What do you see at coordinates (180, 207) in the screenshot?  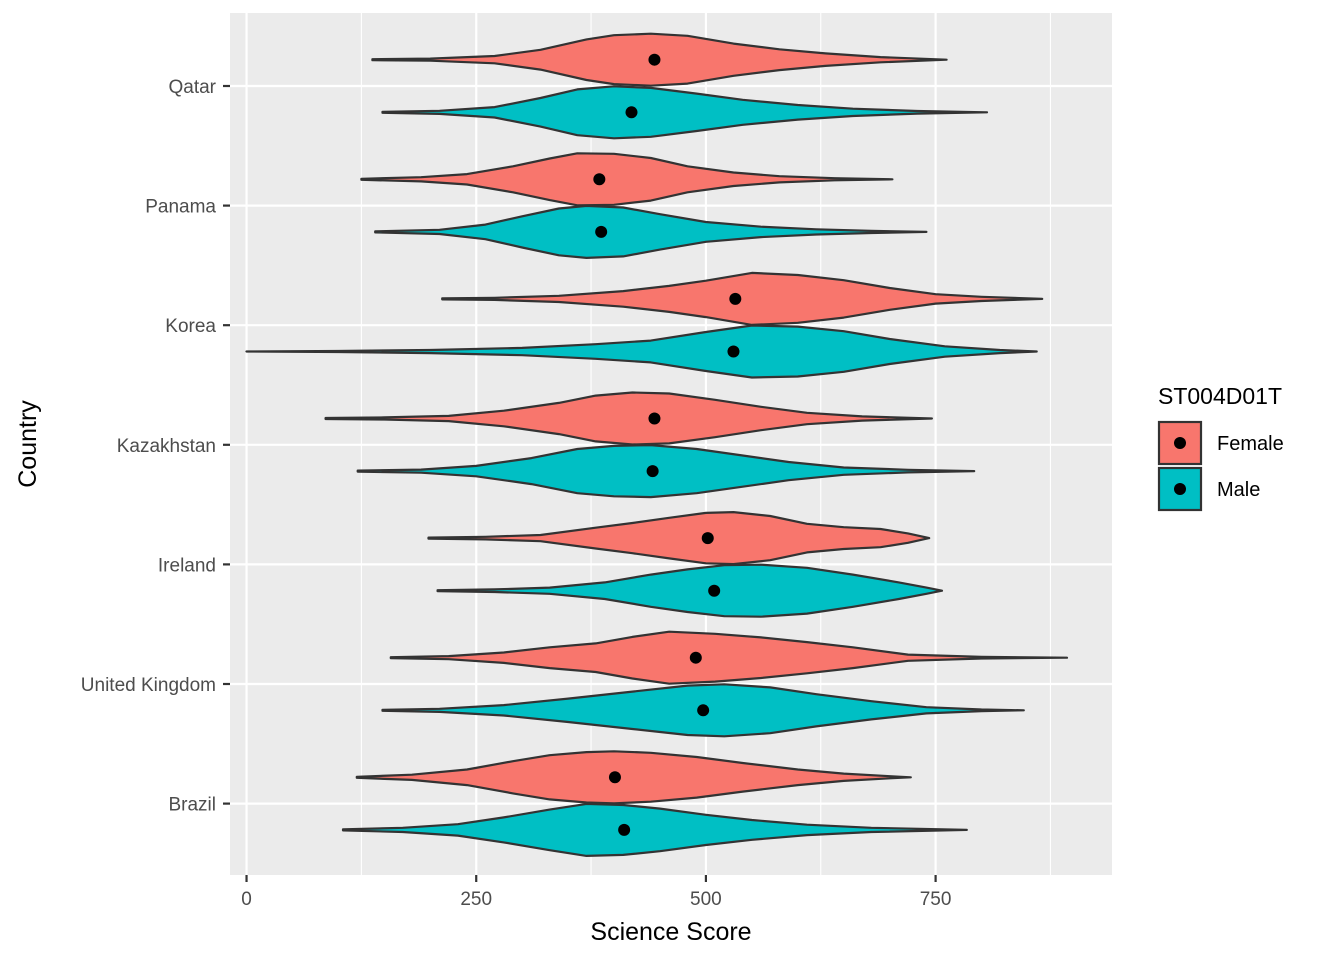 I see `y-tick-label: Panama` at bounding box center [180, 207].